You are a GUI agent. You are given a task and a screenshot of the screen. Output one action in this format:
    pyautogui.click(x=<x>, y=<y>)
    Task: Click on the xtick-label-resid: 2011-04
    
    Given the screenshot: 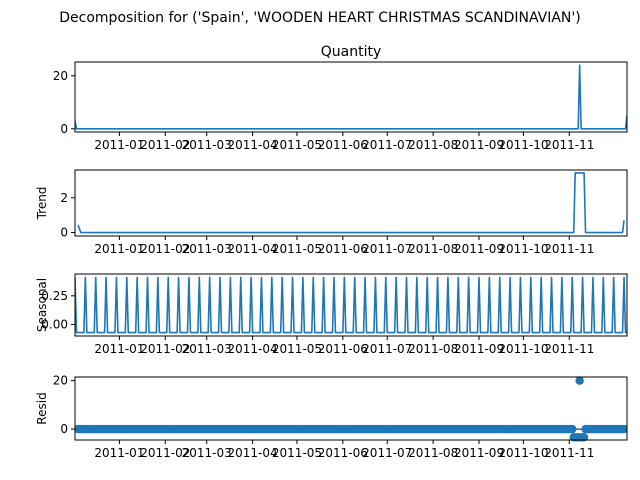 What is the action you would take?
    pyautogui.click(x=253, y=453)
    